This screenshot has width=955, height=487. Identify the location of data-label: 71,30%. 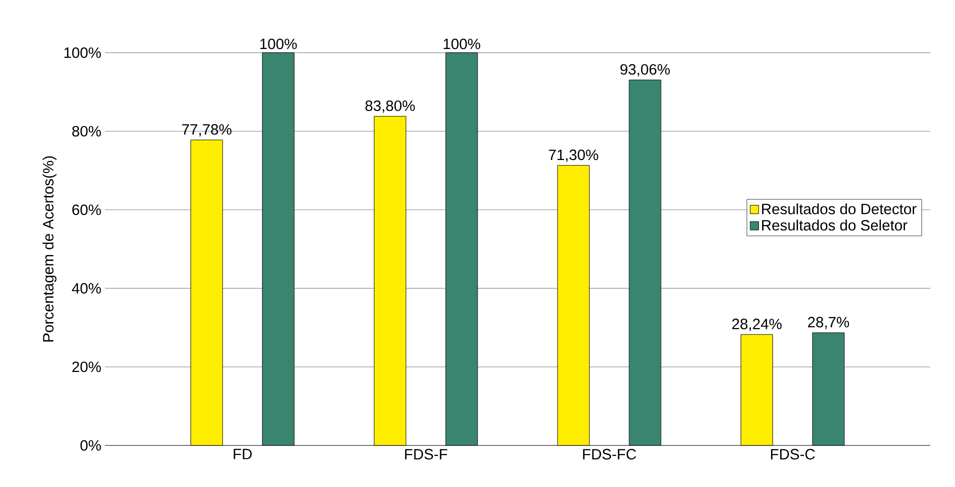
(573, 155).